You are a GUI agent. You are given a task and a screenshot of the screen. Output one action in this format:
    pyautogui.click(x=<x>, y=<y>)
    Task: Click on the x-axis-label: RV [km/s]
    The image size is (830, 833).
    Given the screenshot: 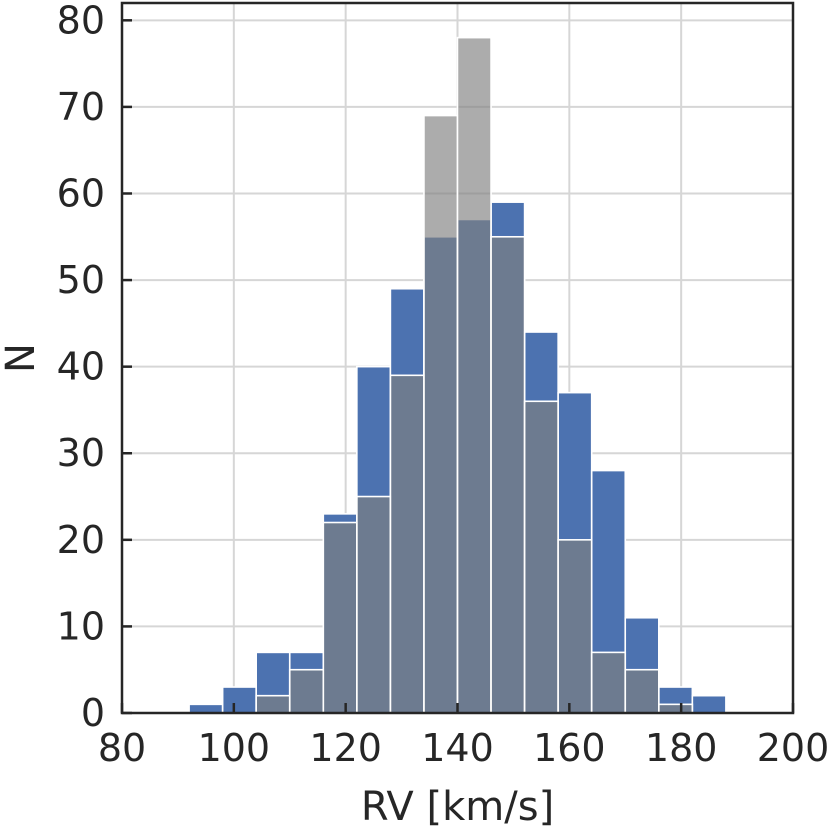 What is the action you would take?
    pyautogui.click(x=457, y=807)
    